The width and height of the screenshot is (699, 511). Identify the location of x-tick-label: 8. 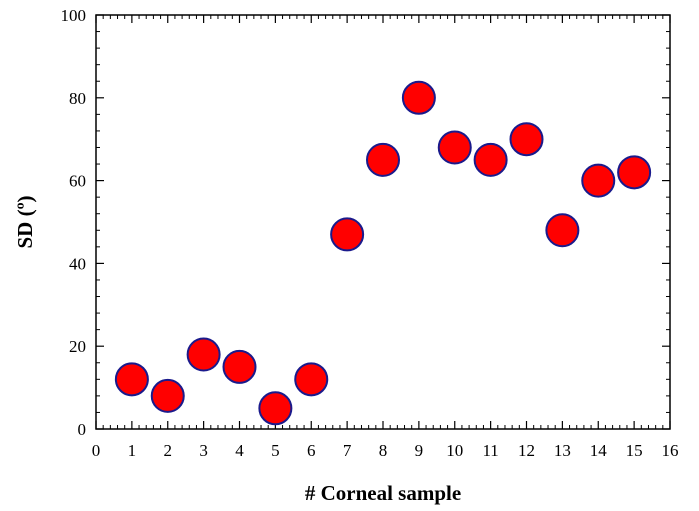
(383, 450).